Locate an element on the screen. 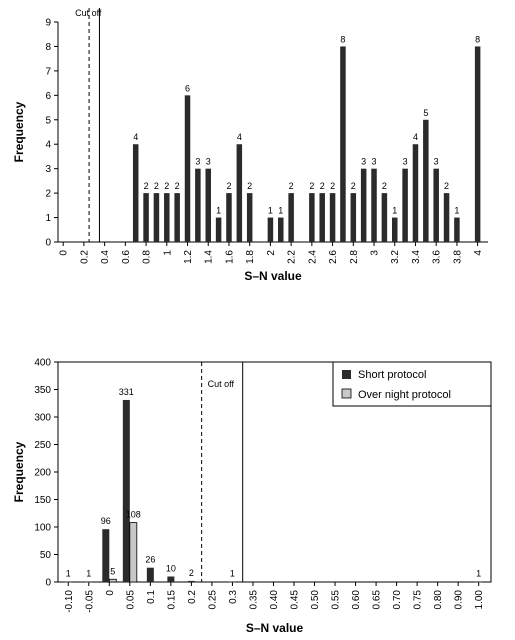 This screenshot has width=515, height=640. x-tick-label: 0.2 is located at coordinates (84, 257).